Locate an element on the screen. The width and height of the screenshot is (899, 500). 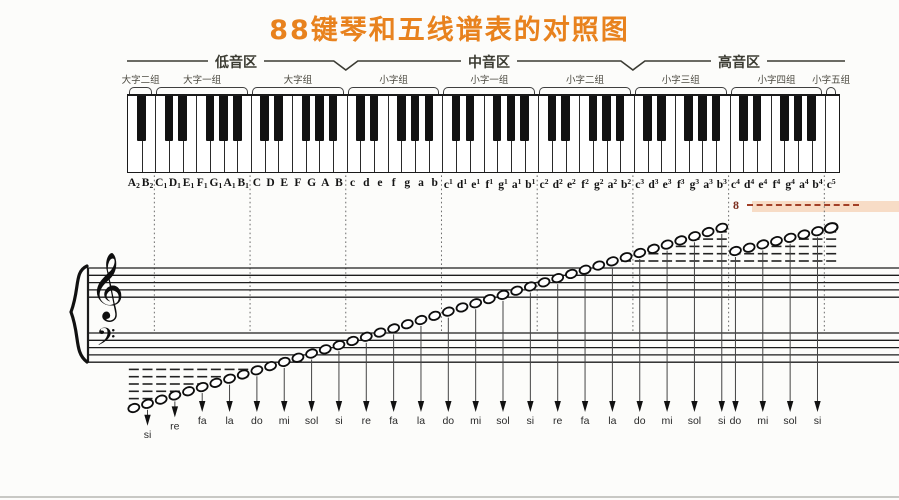
note-name-label: a3 is located at coordinates (708, 184).